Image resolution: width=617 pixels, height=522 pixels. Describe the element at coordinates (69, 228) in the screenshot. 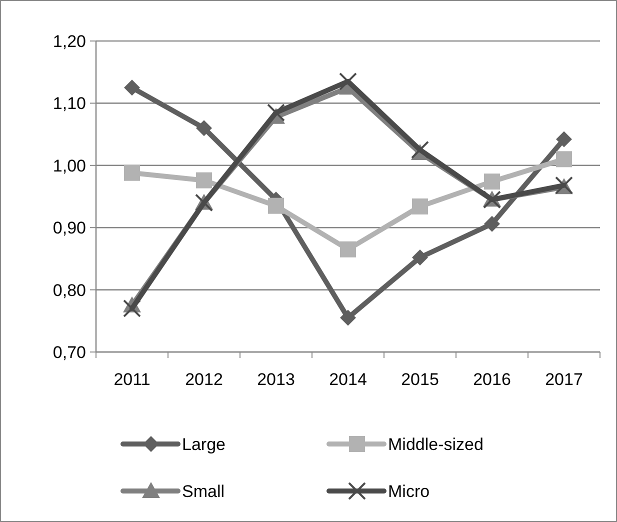

I see `y-tick-label: 0,90` at that location.